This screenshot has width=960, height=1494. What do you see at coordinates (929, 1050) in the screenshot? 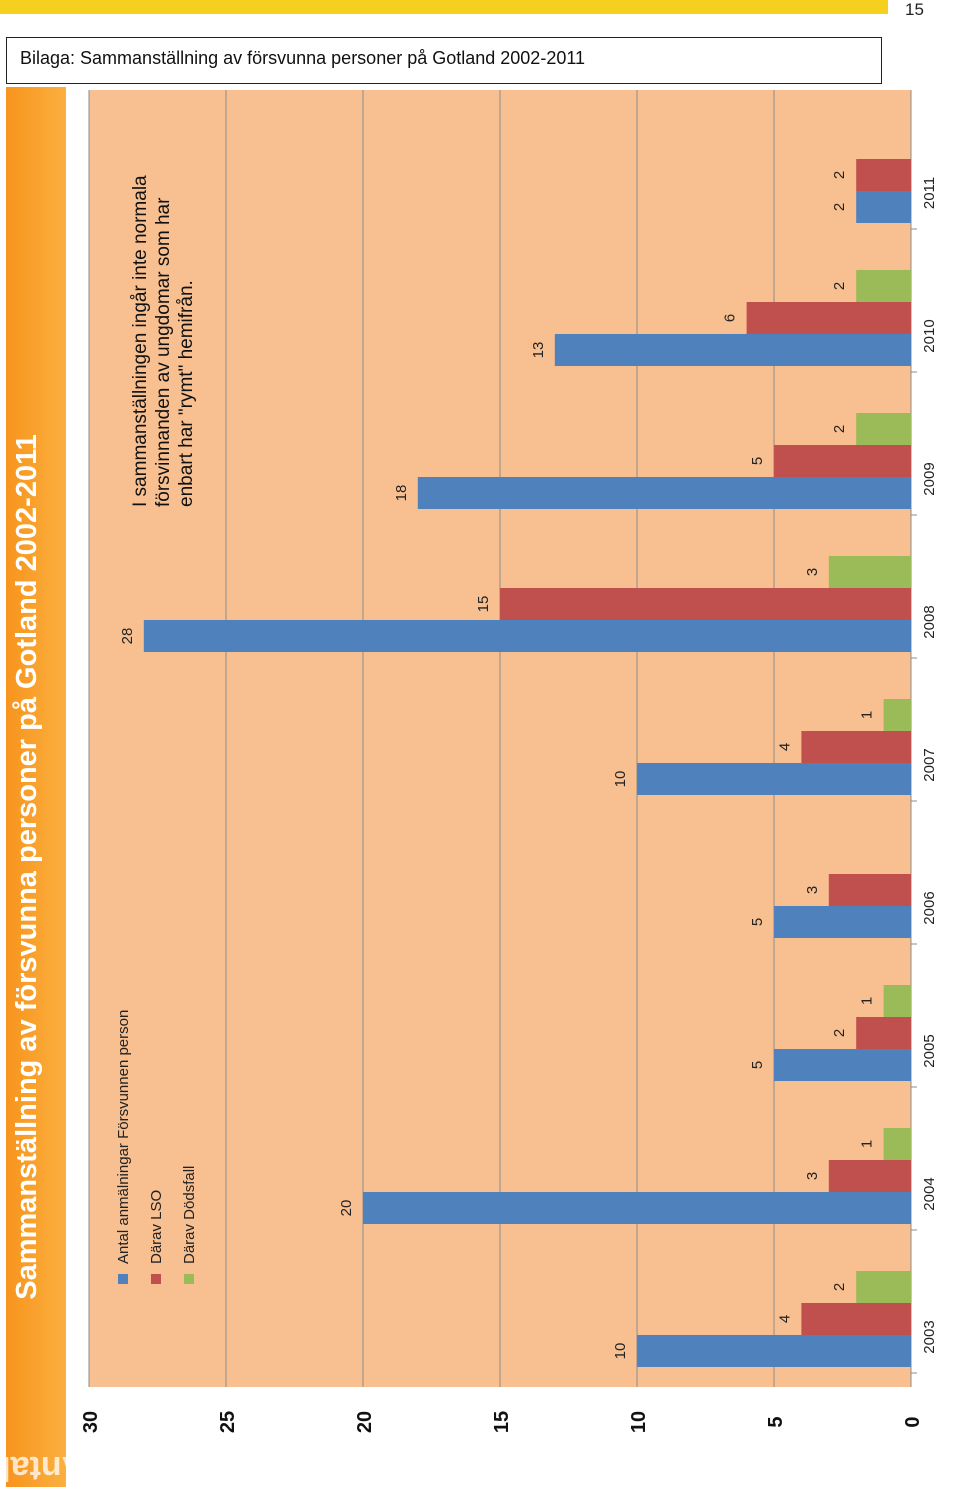
I see `category-label: 2005` at bounding box center [929, 1050].